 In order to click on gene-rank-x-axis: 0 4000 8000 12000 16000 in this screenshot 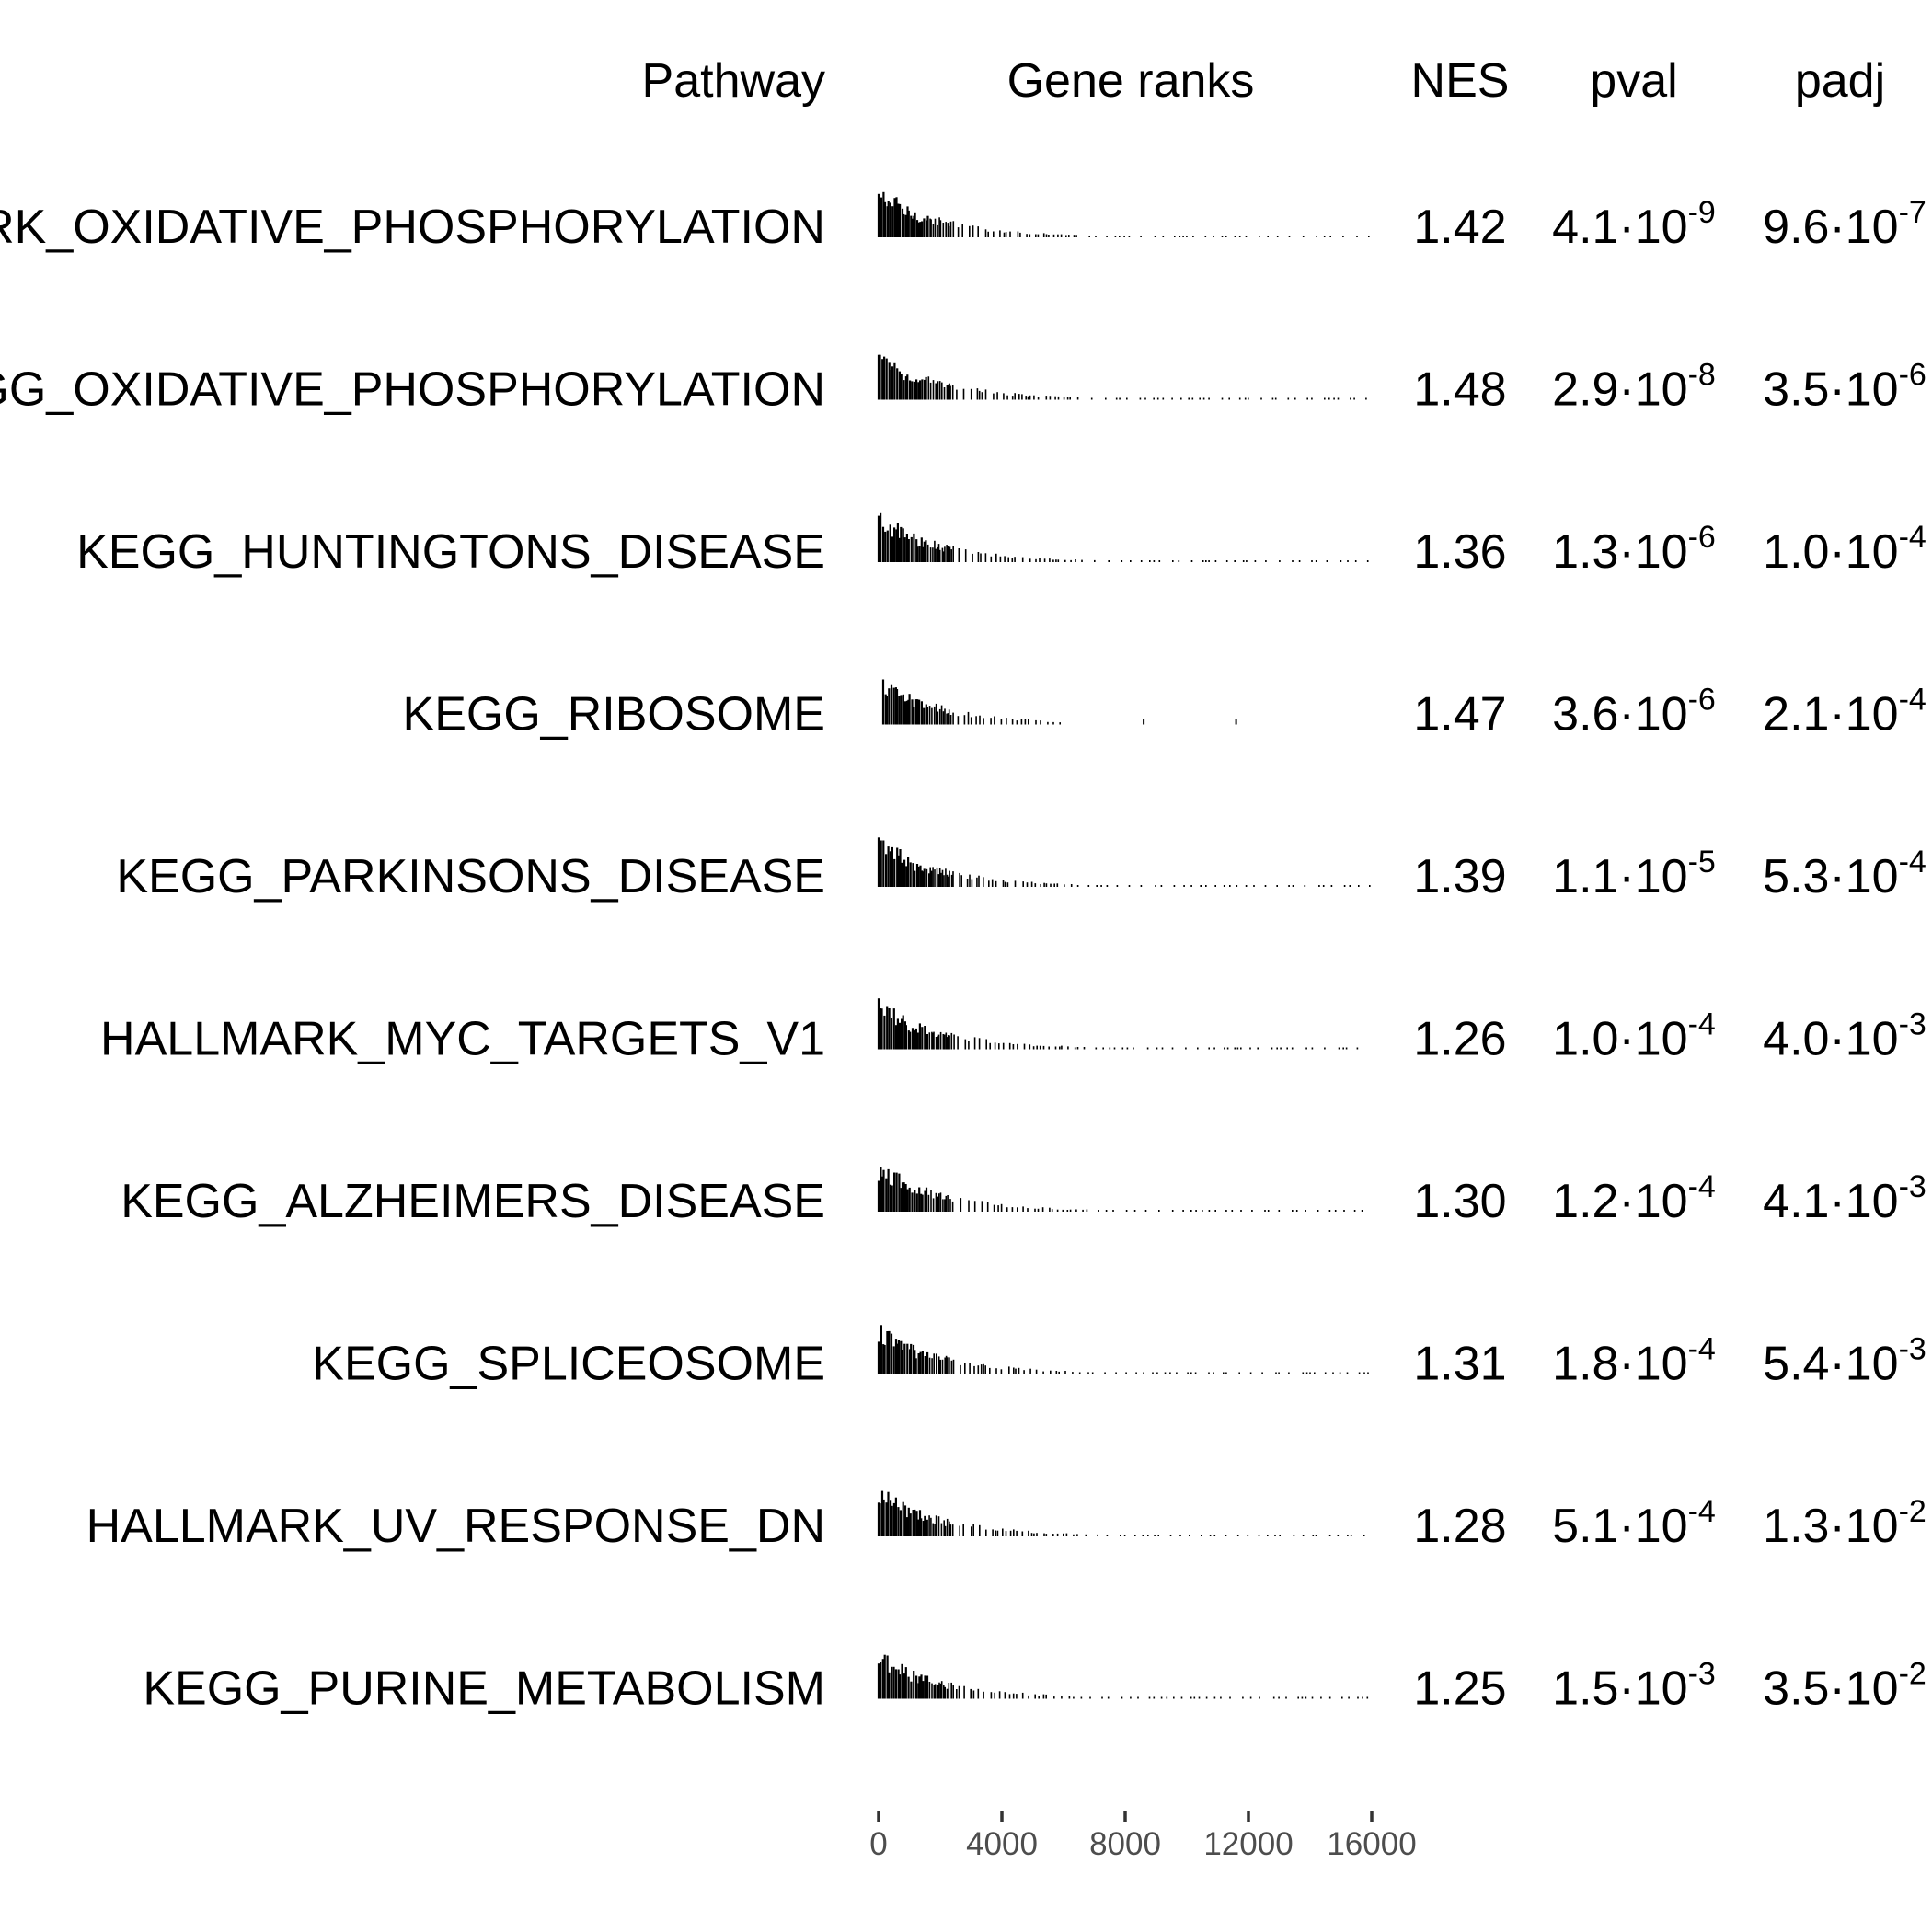, I will do `click(1143, 1836)`.